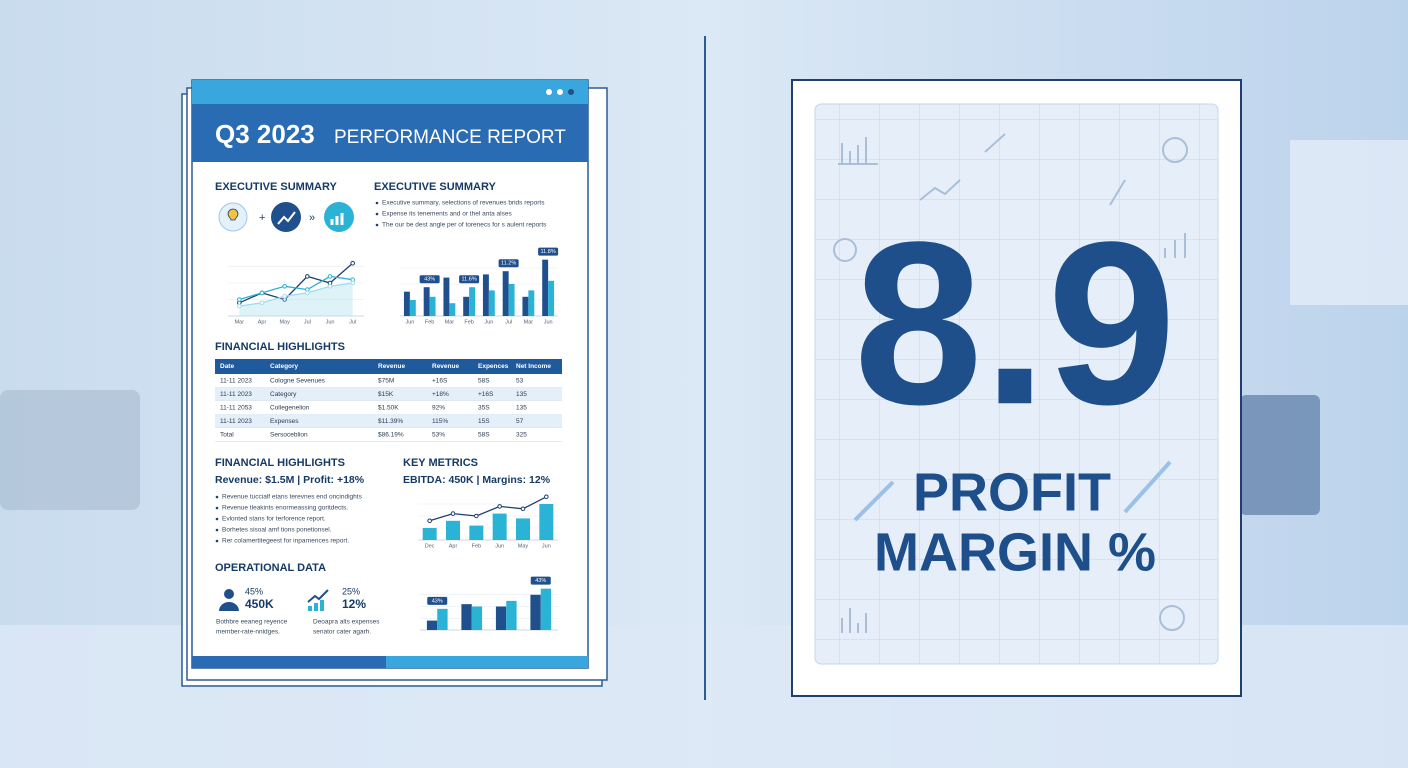 Image resolution: width=1408 pixels, height=768 pixels. What do you see at coordinates (70, 450) in the screenshot?
I see `blur-chair` at bounding box center [70, 450].